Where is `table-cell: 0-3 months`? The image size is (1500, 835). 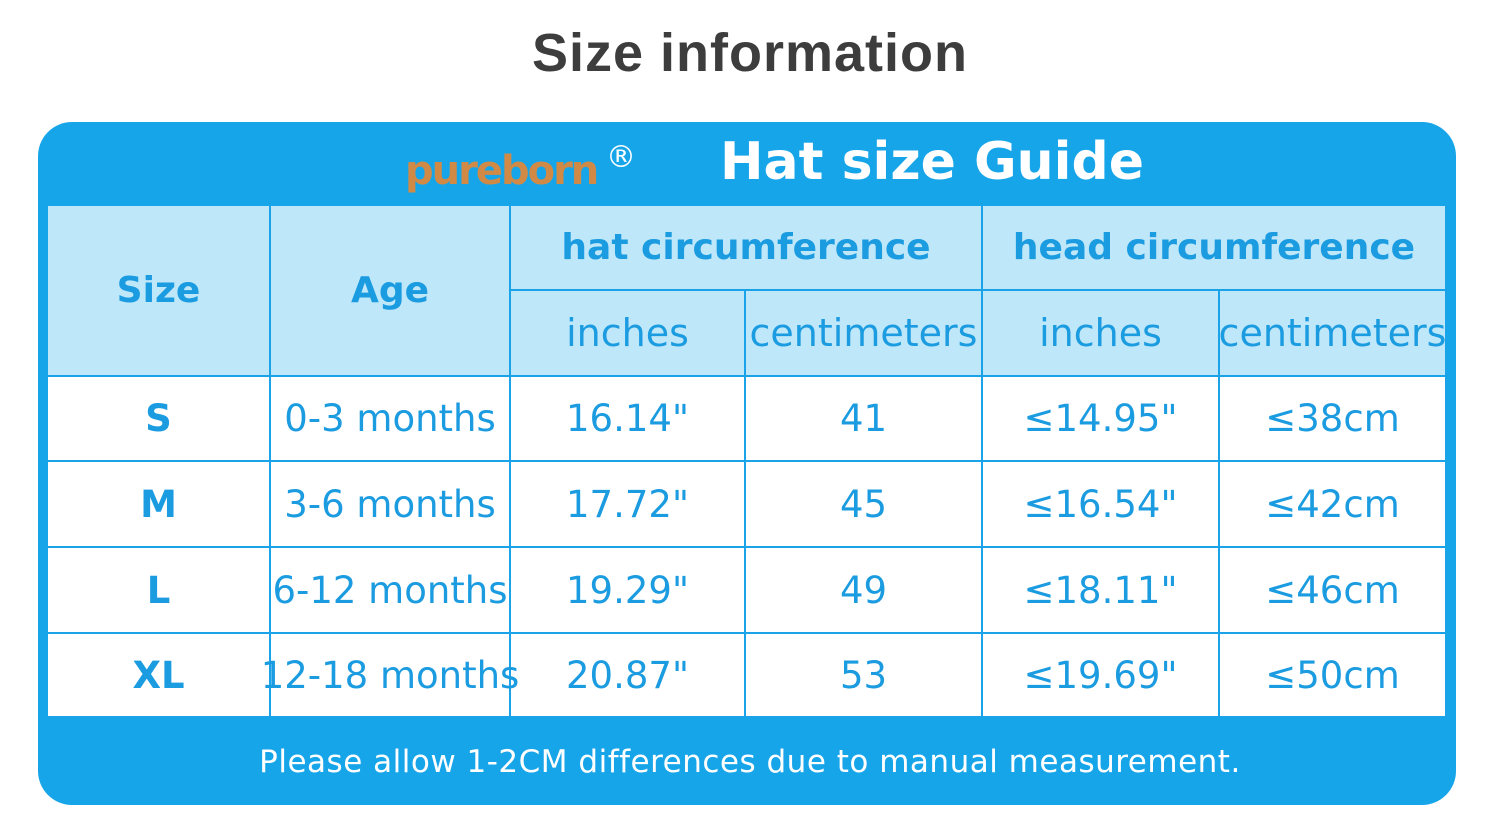
table-cell: 0-3 months is located at coordinates (391, 419).